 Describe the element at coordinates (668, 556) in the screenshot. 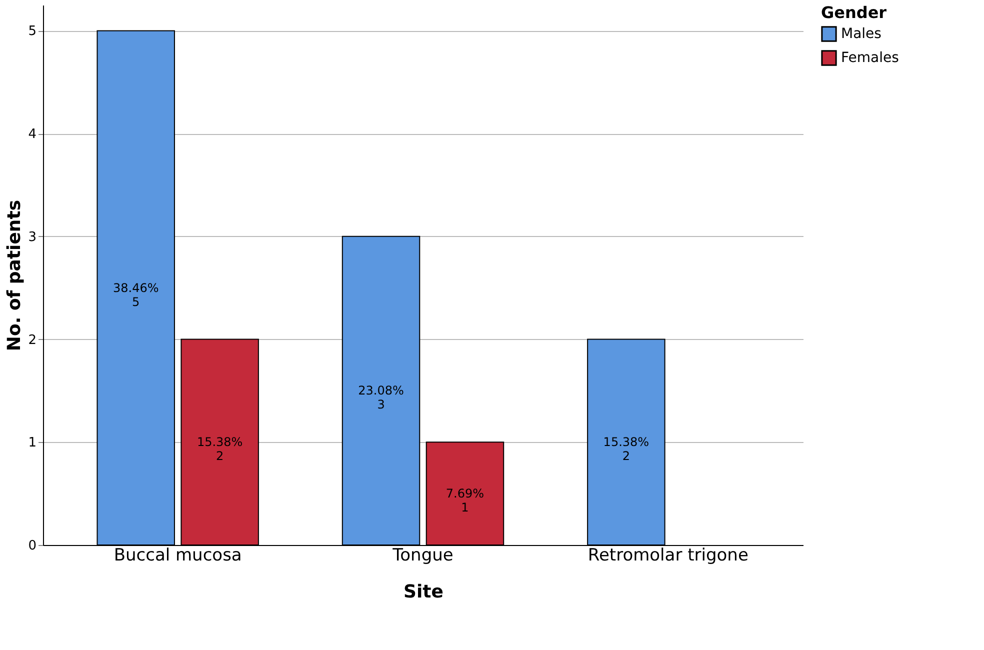

I see `x-tick-label: Retromolar trigone` at that location.